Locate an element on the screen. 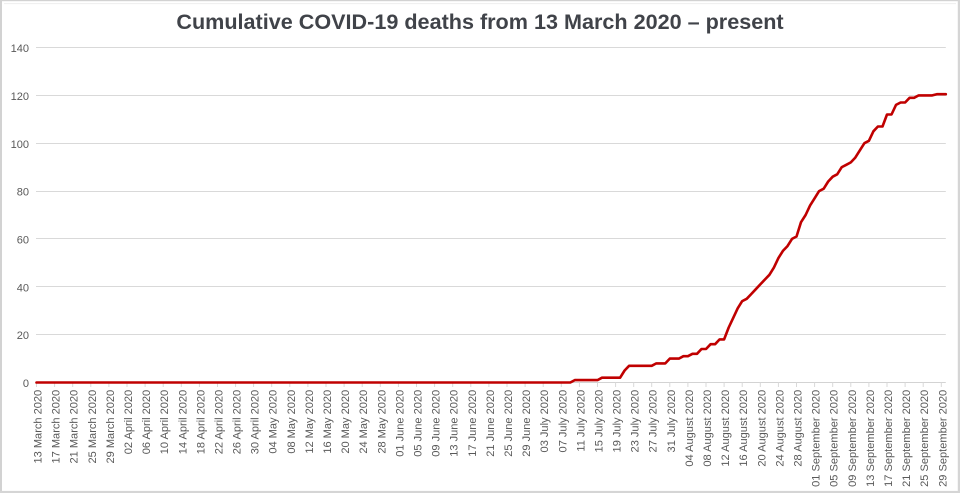 Image resolution: width=960 pixels, height=498 pixels. svg-text: 140 is located at coordinates (20, 49).